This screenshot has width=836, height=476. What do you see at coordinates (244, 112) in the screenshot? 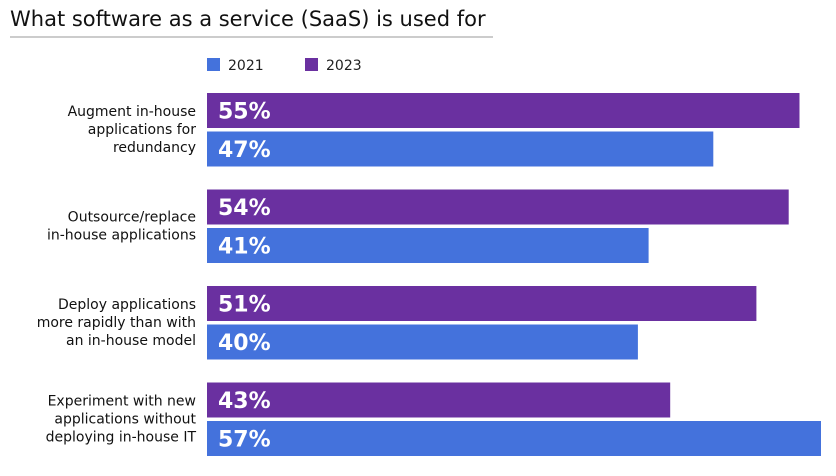
I see `data-label-2023: 55%` at bounding box center [244, 112].